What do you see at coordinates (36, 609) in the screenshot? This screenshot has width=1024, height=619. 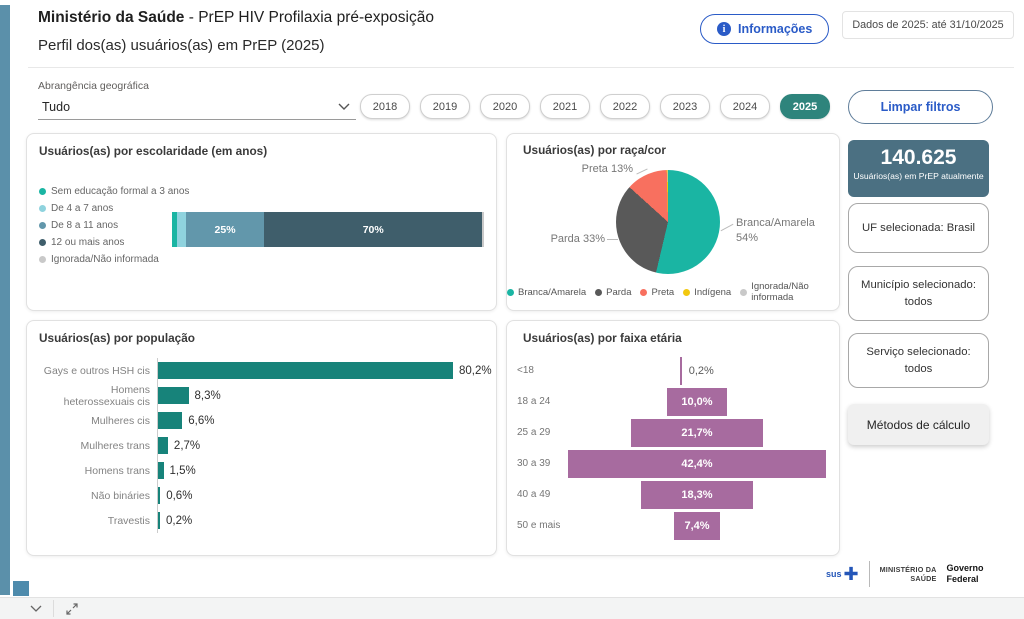 I see `collapse-chevron-icon` at bounding box center [36, 609].